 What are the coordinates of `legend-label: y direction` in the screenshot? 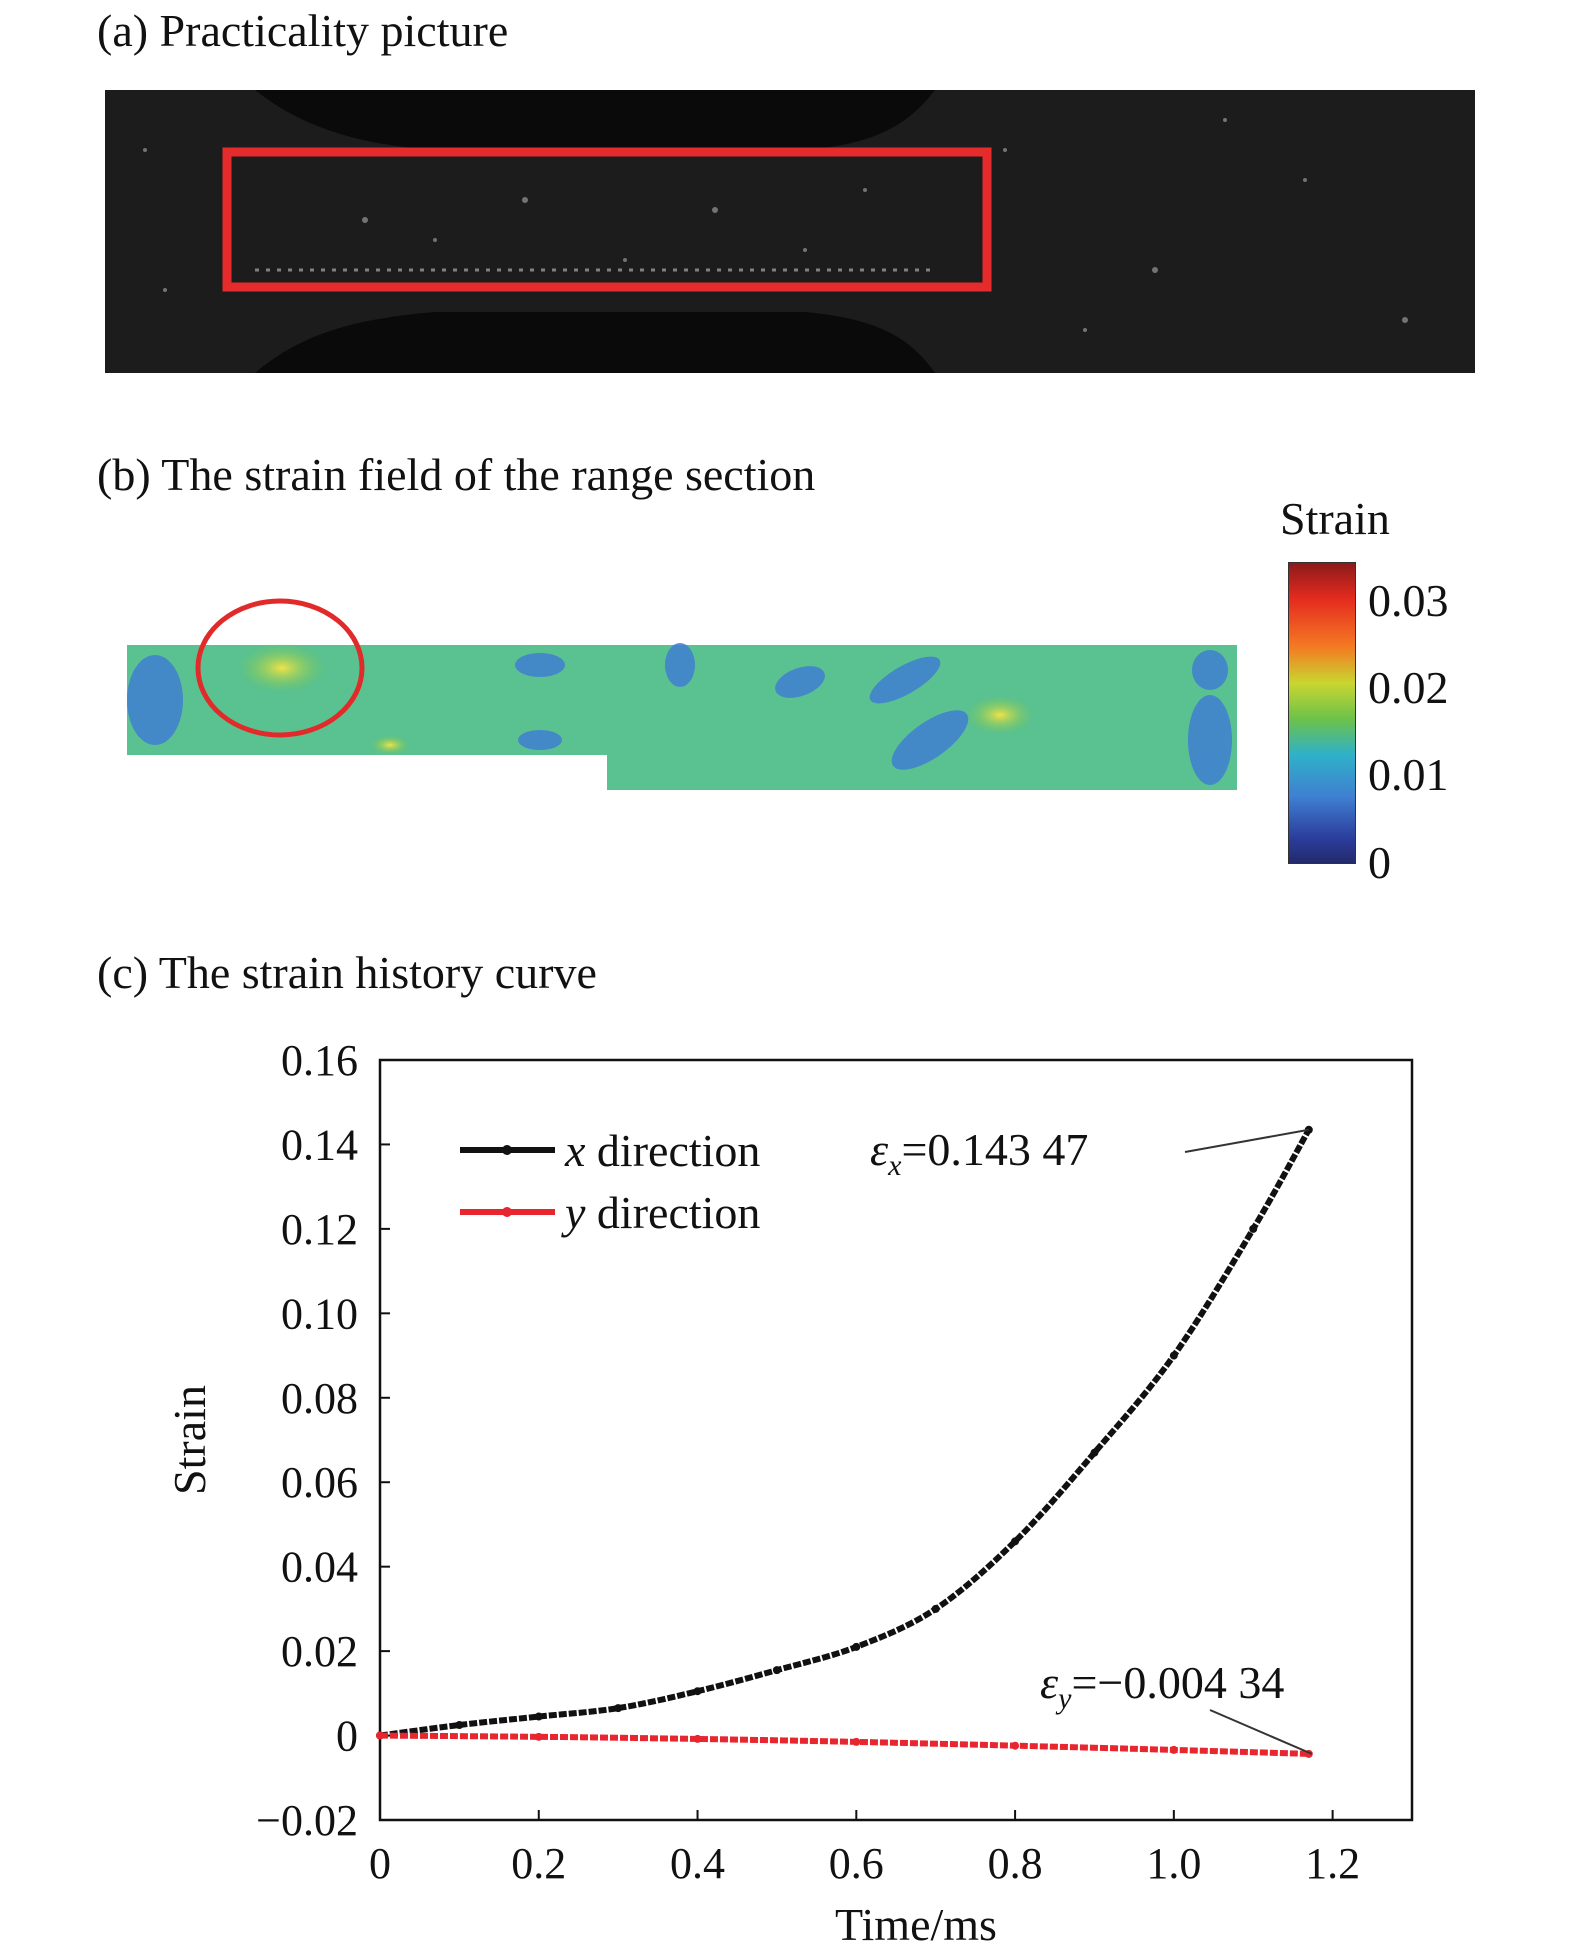 It's located at (660, 1212).